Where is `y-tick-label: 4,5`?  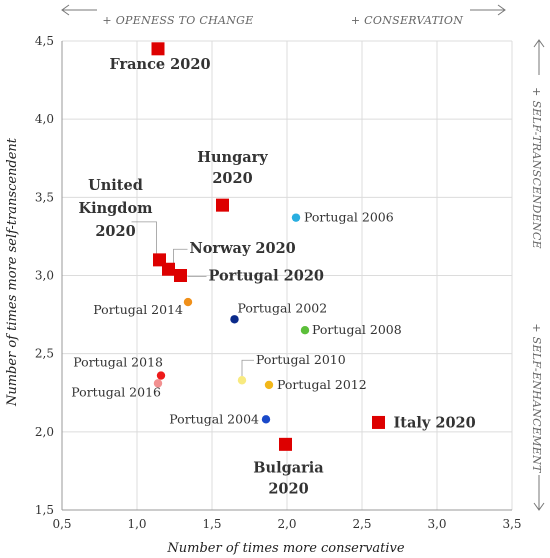
y-tick-label: 4,5 is located at coordinates (44, 41).